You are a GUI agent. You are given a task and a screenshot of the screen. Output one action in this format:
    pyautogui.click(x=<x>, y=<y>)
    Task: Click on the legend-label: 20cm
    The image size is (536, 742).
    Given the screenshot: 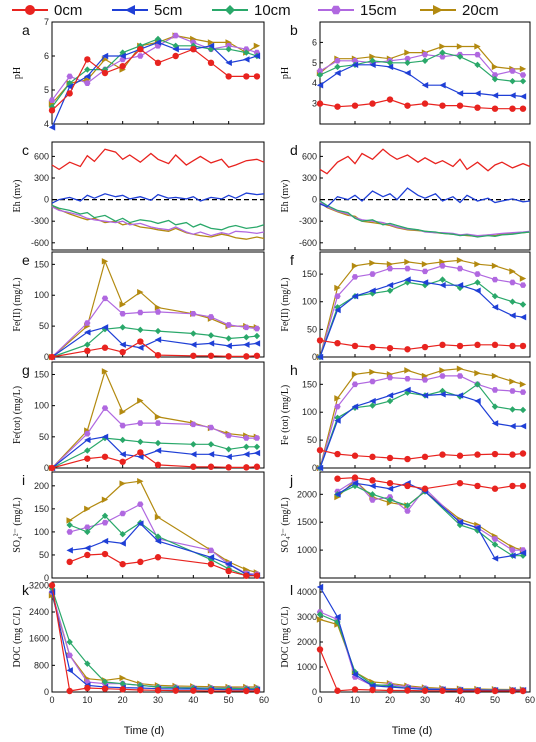 What is the action you would take?
    pyautogui.click(x=480, y=10)
    